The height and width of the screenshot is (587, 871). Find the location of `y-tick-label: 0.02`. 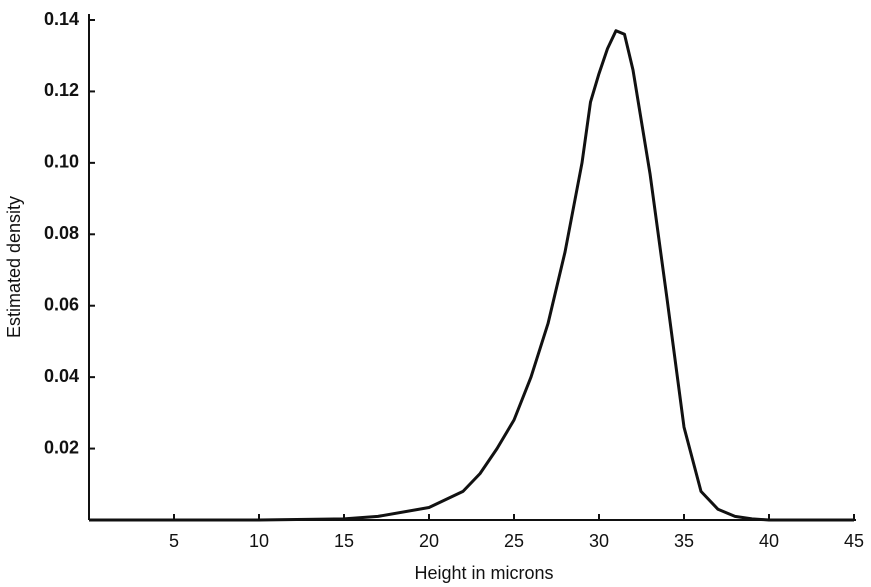

y-tick-label: 0.02 is located at coordinates (61, 447).